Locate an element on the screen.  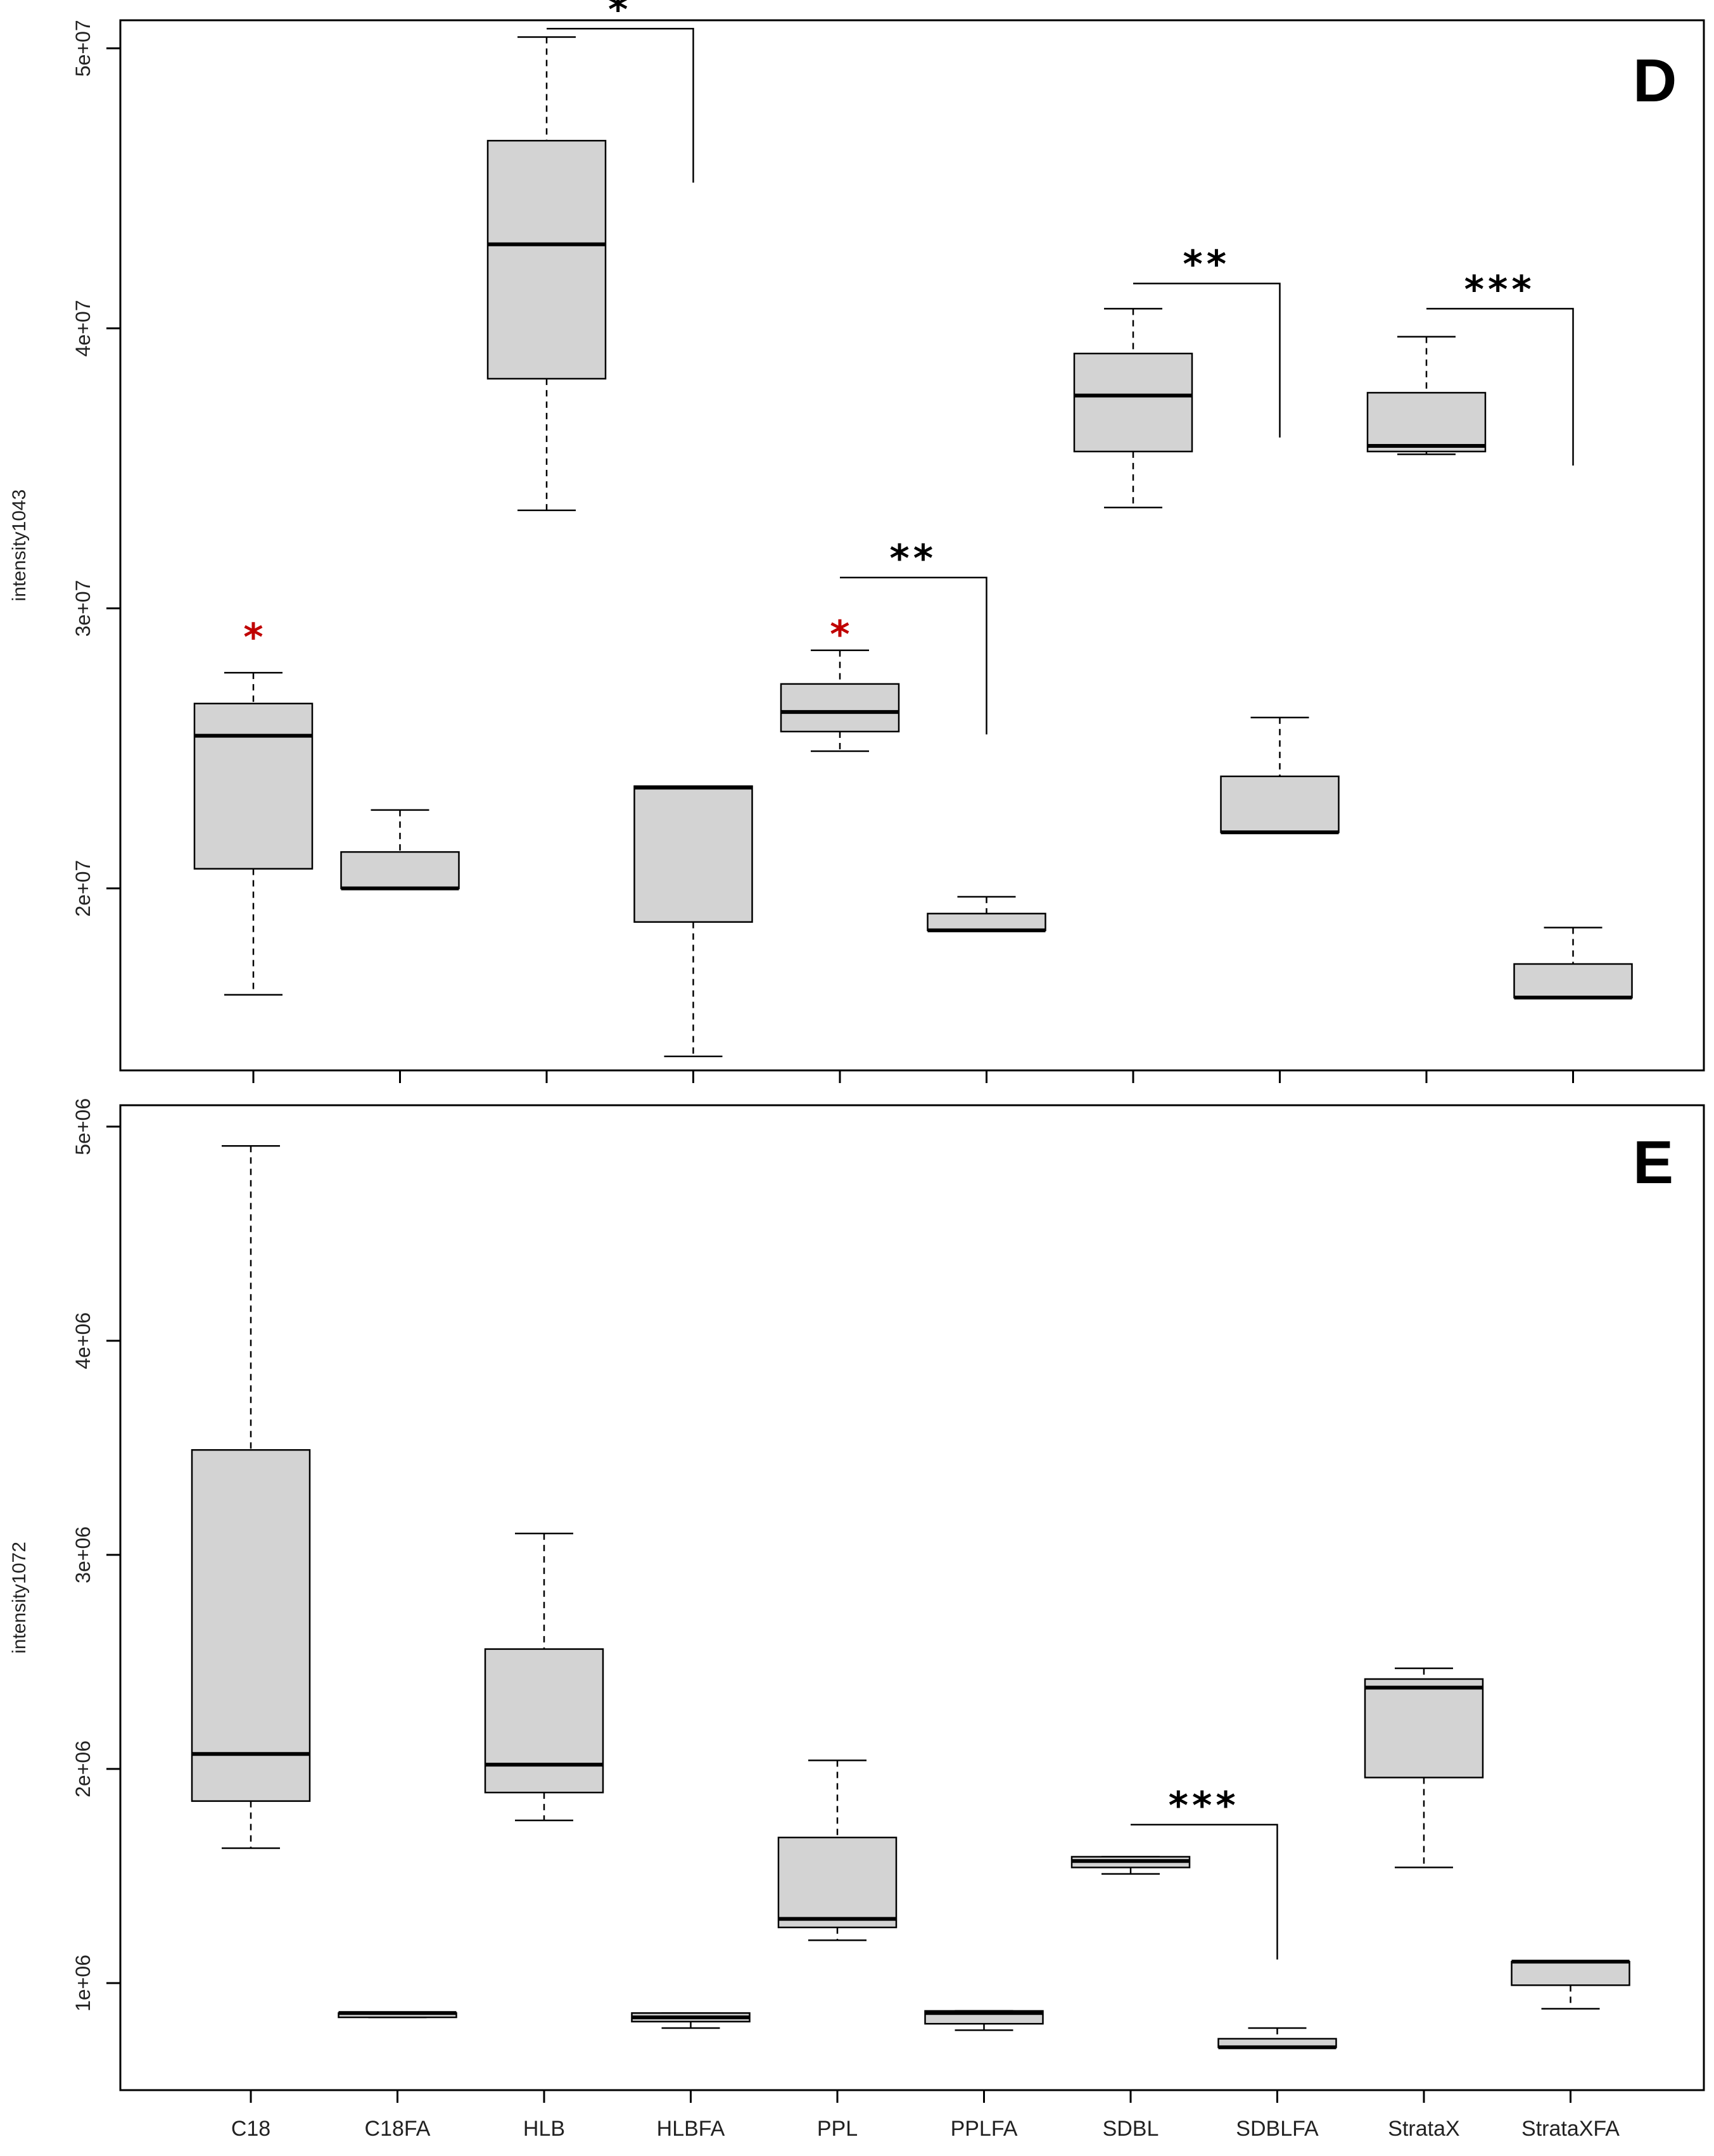
x-tick-label: HLBFA is located at coordinates (691, 2129).